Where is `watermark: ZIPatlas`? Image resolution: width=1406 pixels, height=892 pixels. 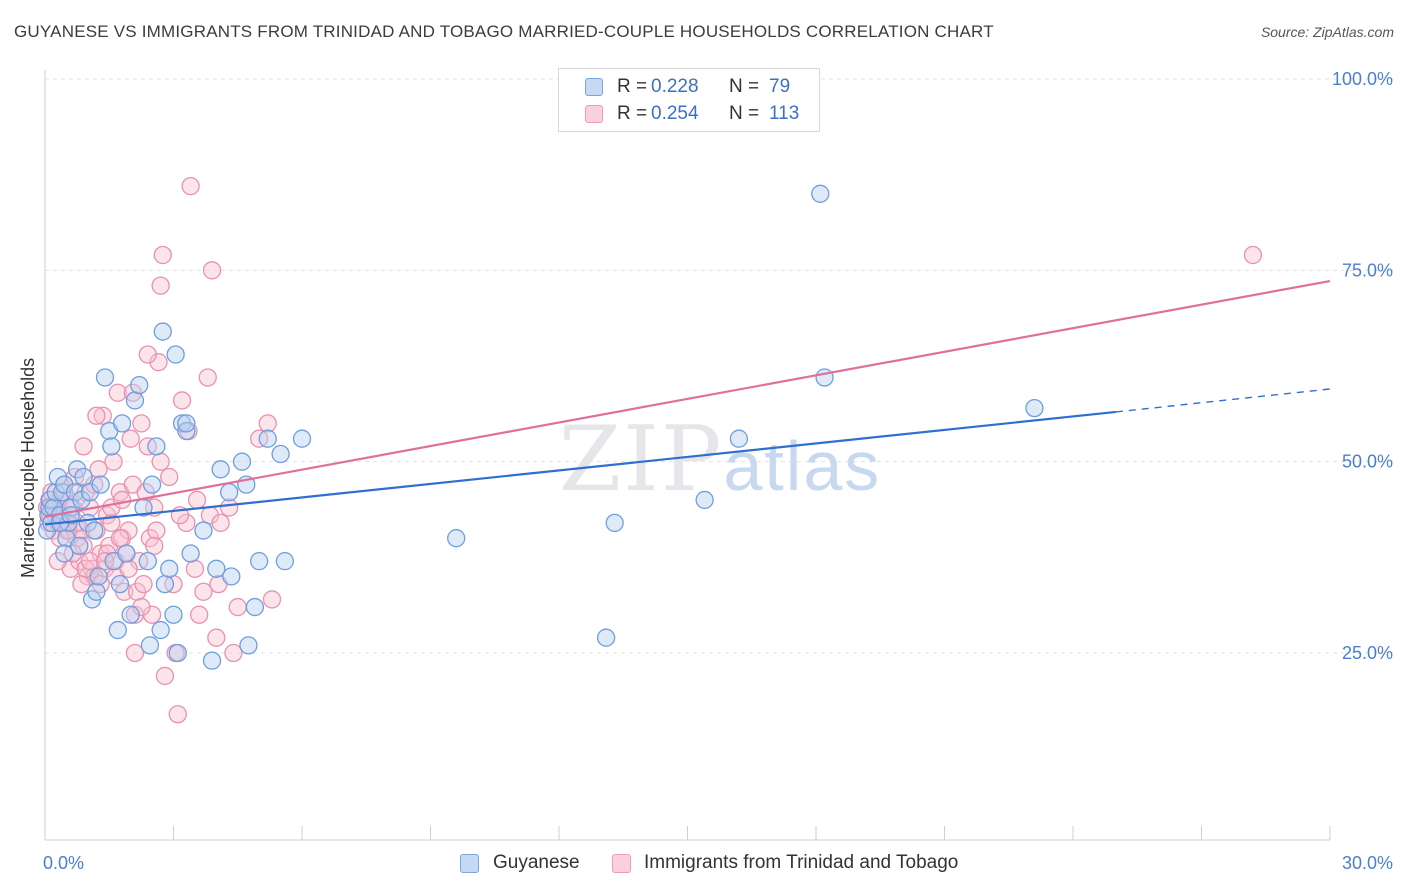 watermark: ZIPatlas is located at coordinates (720, 459).